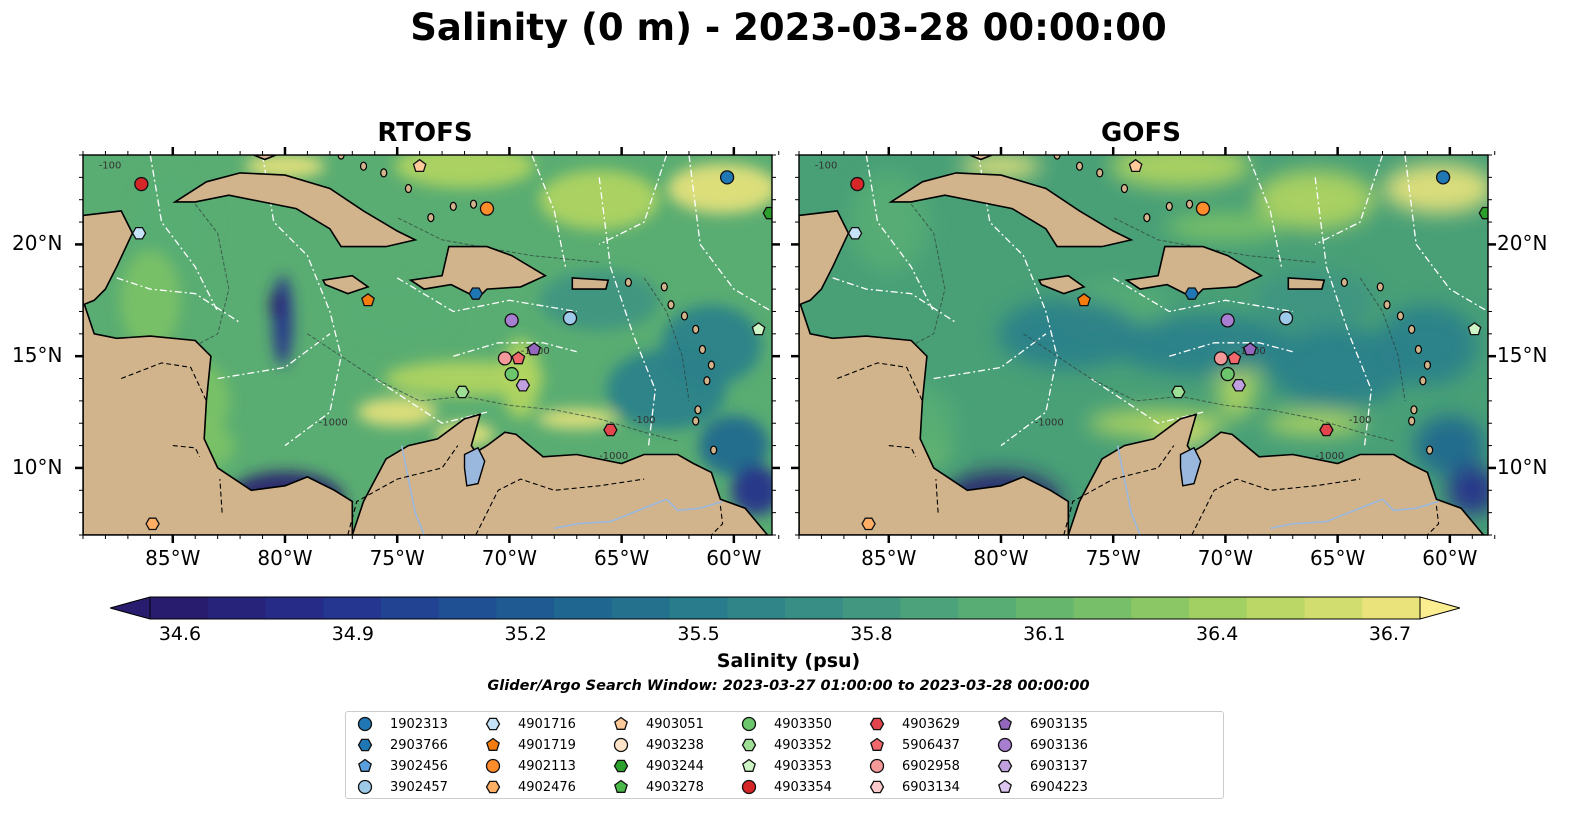 The image size is (1577, 827). I want to click on legend-item-4903629: 4903629, so click(913, 724).